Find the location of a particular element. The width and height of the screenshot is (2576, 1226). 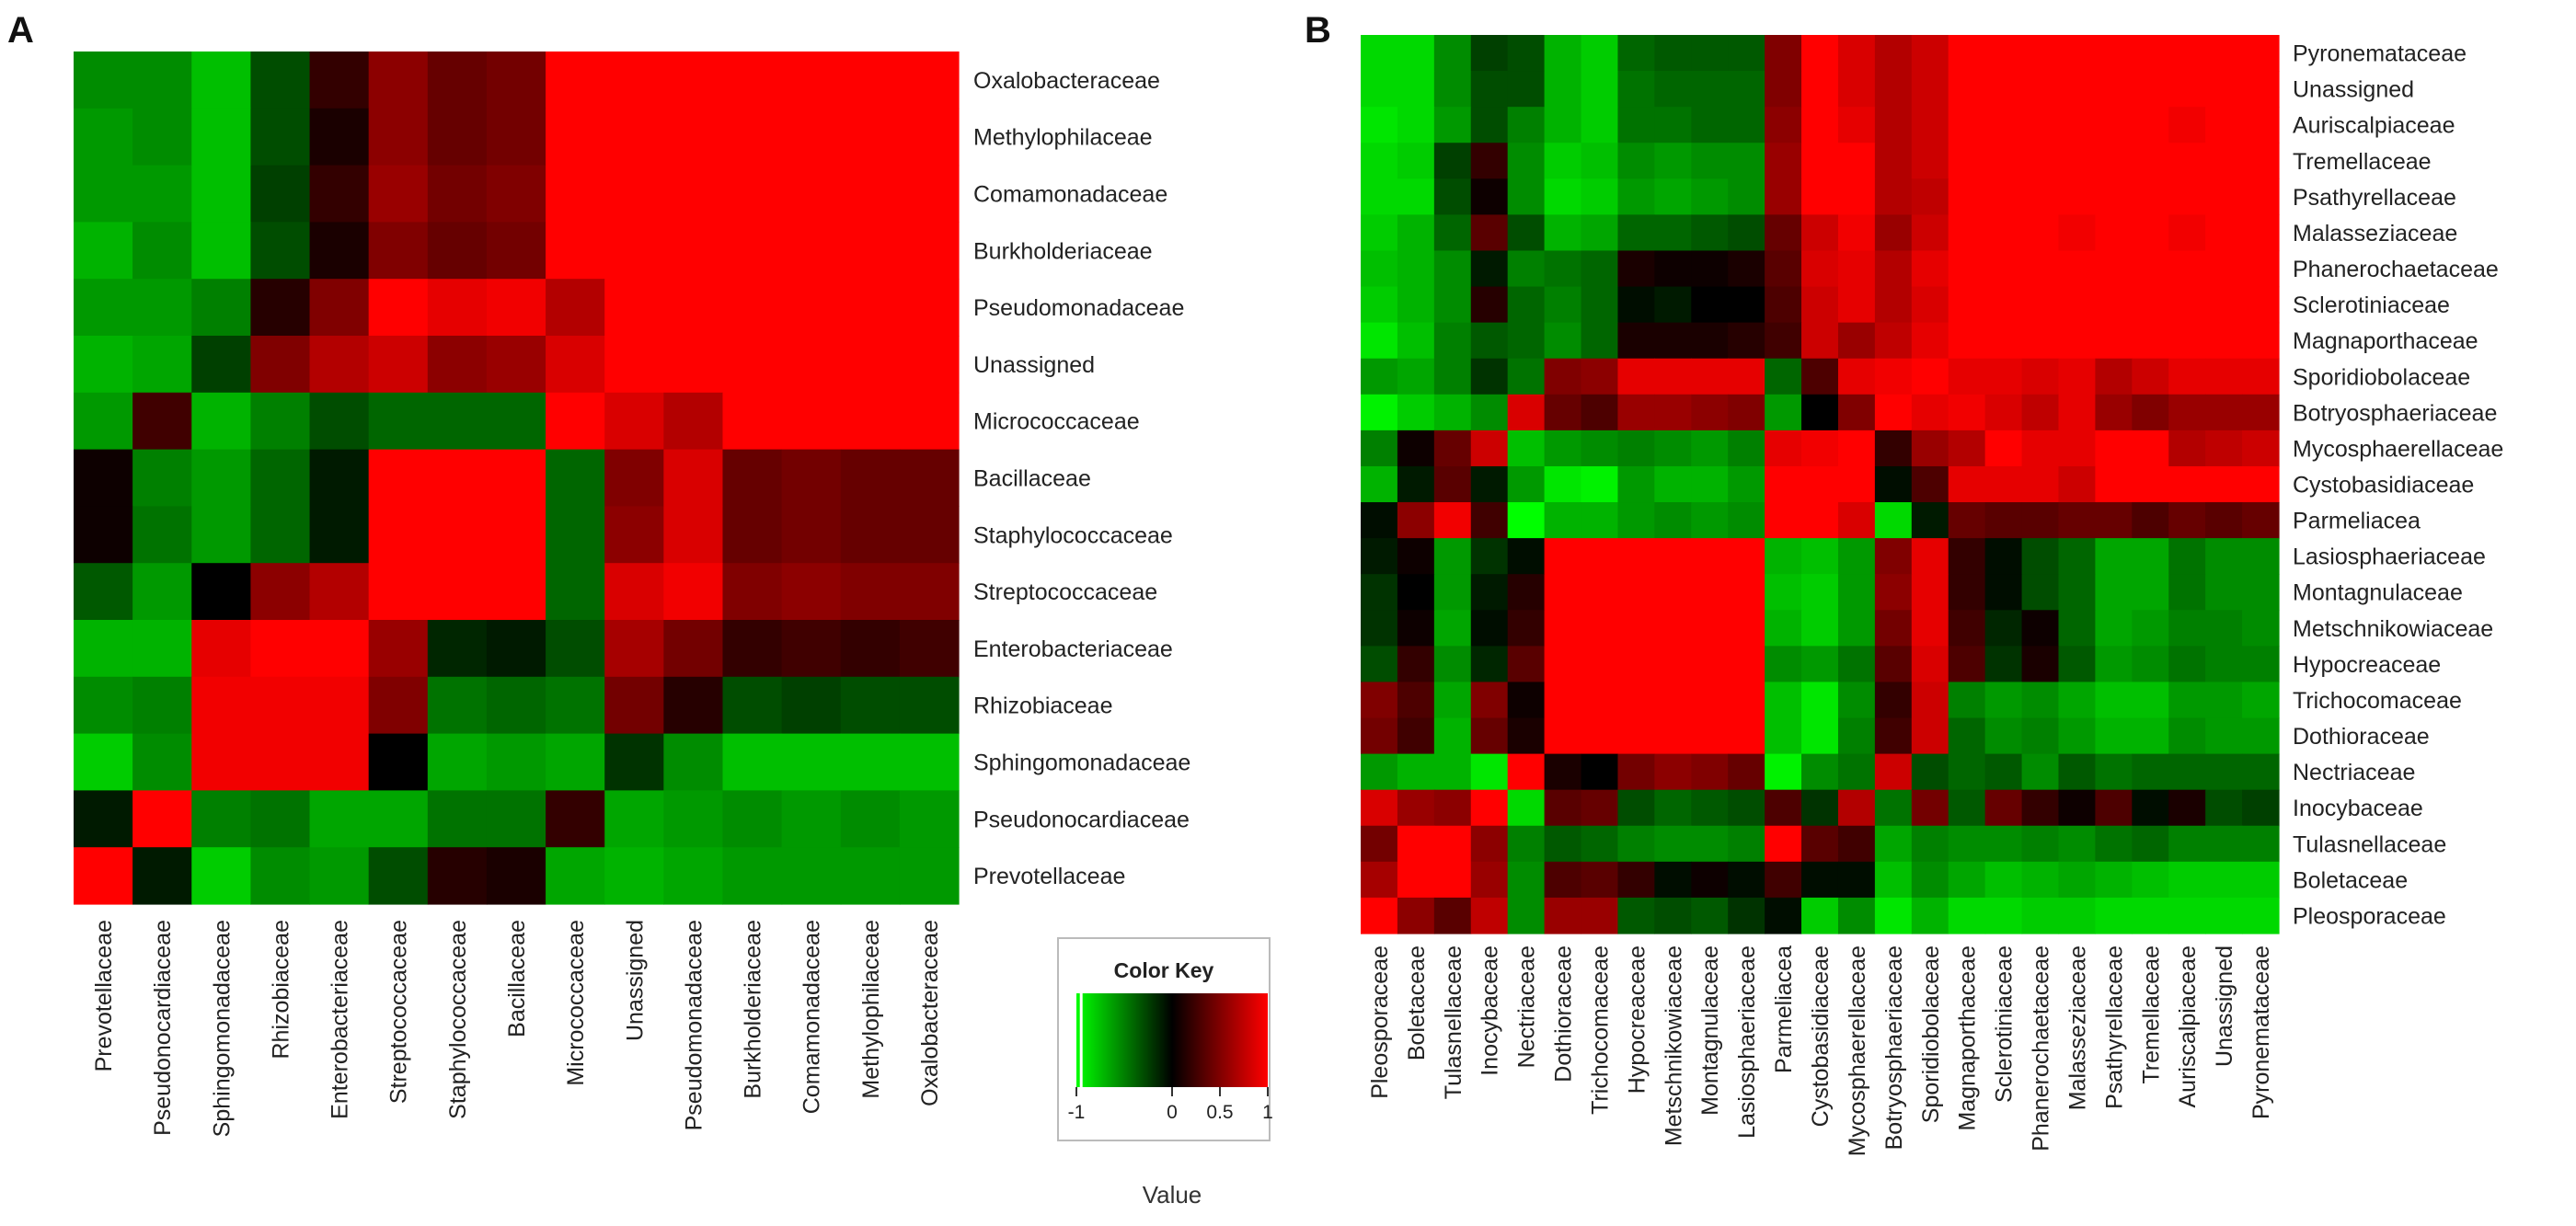

row-label-a-6: Micrococcaceae is located at coordinates (1056, 422).